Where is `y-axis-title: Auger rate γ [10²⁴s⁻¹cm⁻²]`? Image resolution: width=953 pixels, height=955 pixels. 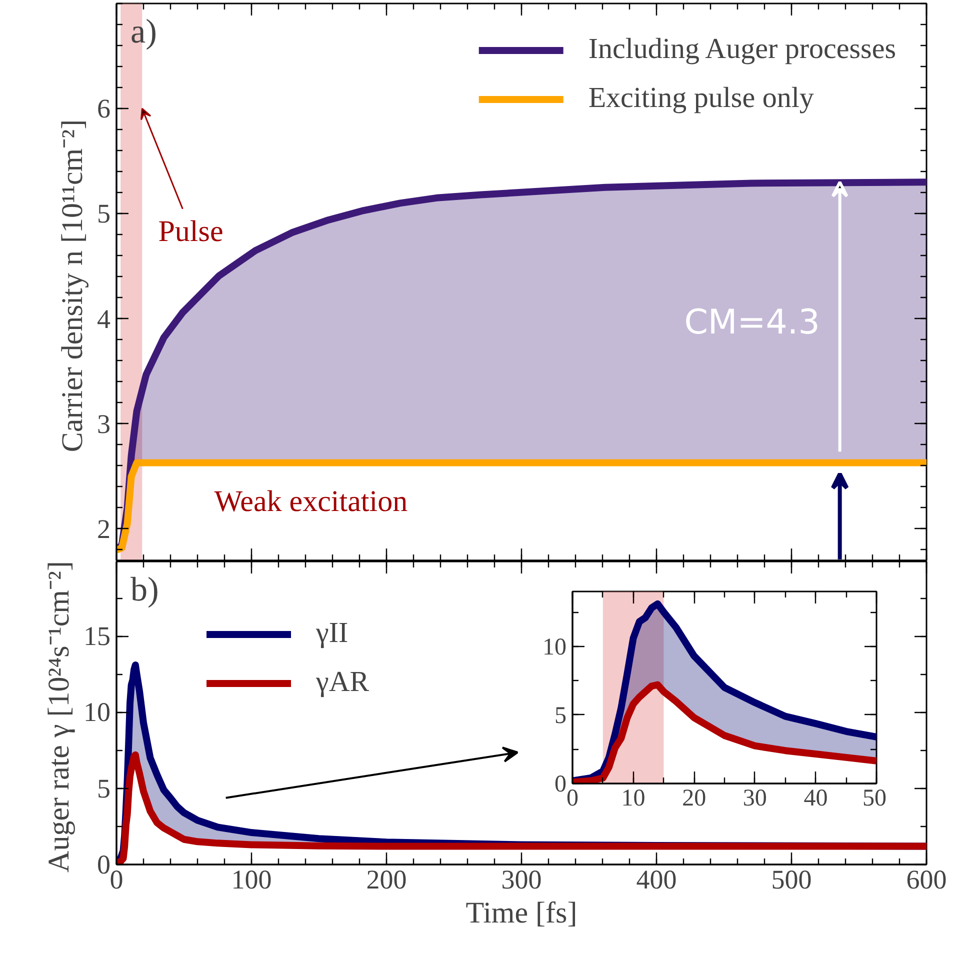
y-axis-title: Auger rate γ [10²⁴s⁻¹cm⁻²] is located at coordinates (59, 716).